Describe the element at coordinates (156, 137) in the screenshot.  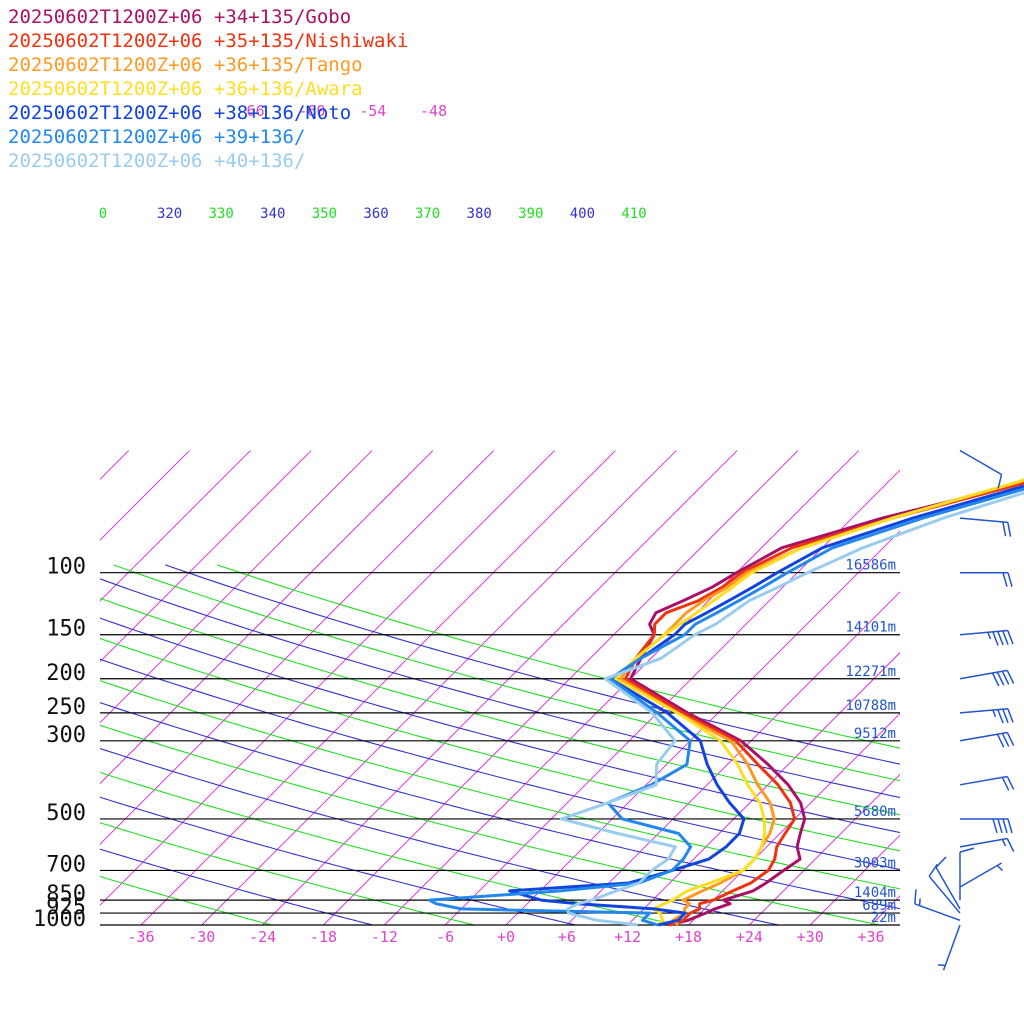
I see `legend-entry-5: 20250602T1200Z+06 +39+136/` at that location.